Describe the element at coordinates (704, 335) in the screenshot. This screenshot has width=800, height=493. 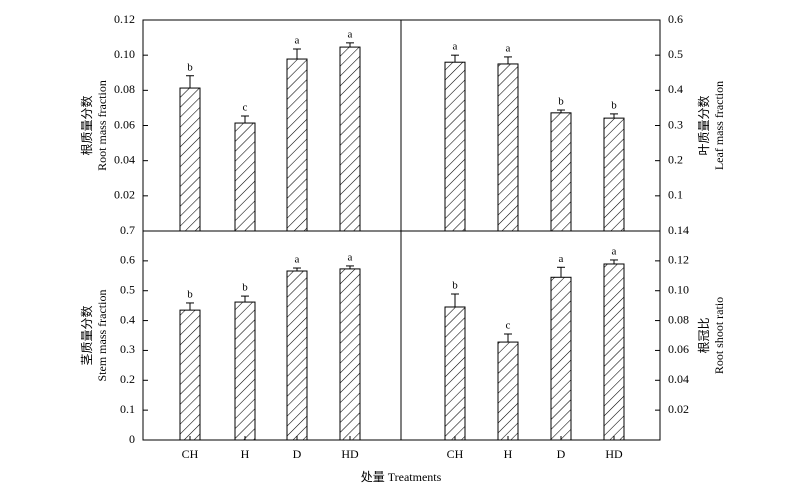
I see `y-axis-label: 根冠比` at that location.